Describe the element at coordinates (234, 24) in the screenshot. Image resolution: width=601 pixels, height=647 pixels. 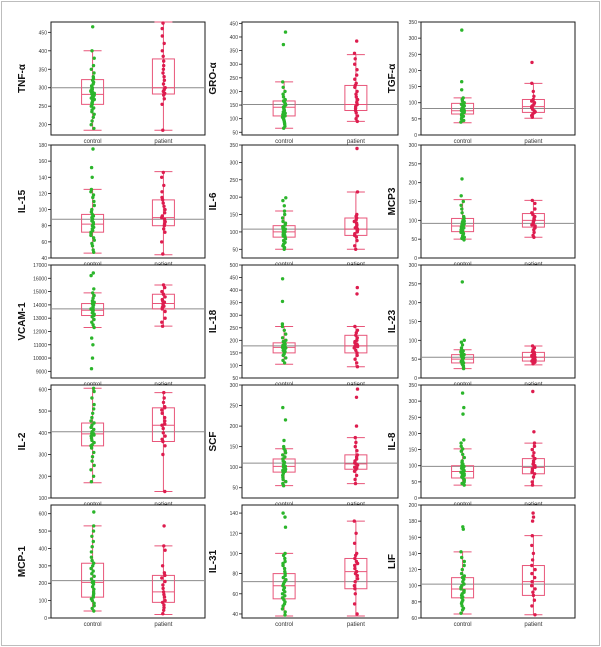
I see `y-tick-label: 450` at that location.